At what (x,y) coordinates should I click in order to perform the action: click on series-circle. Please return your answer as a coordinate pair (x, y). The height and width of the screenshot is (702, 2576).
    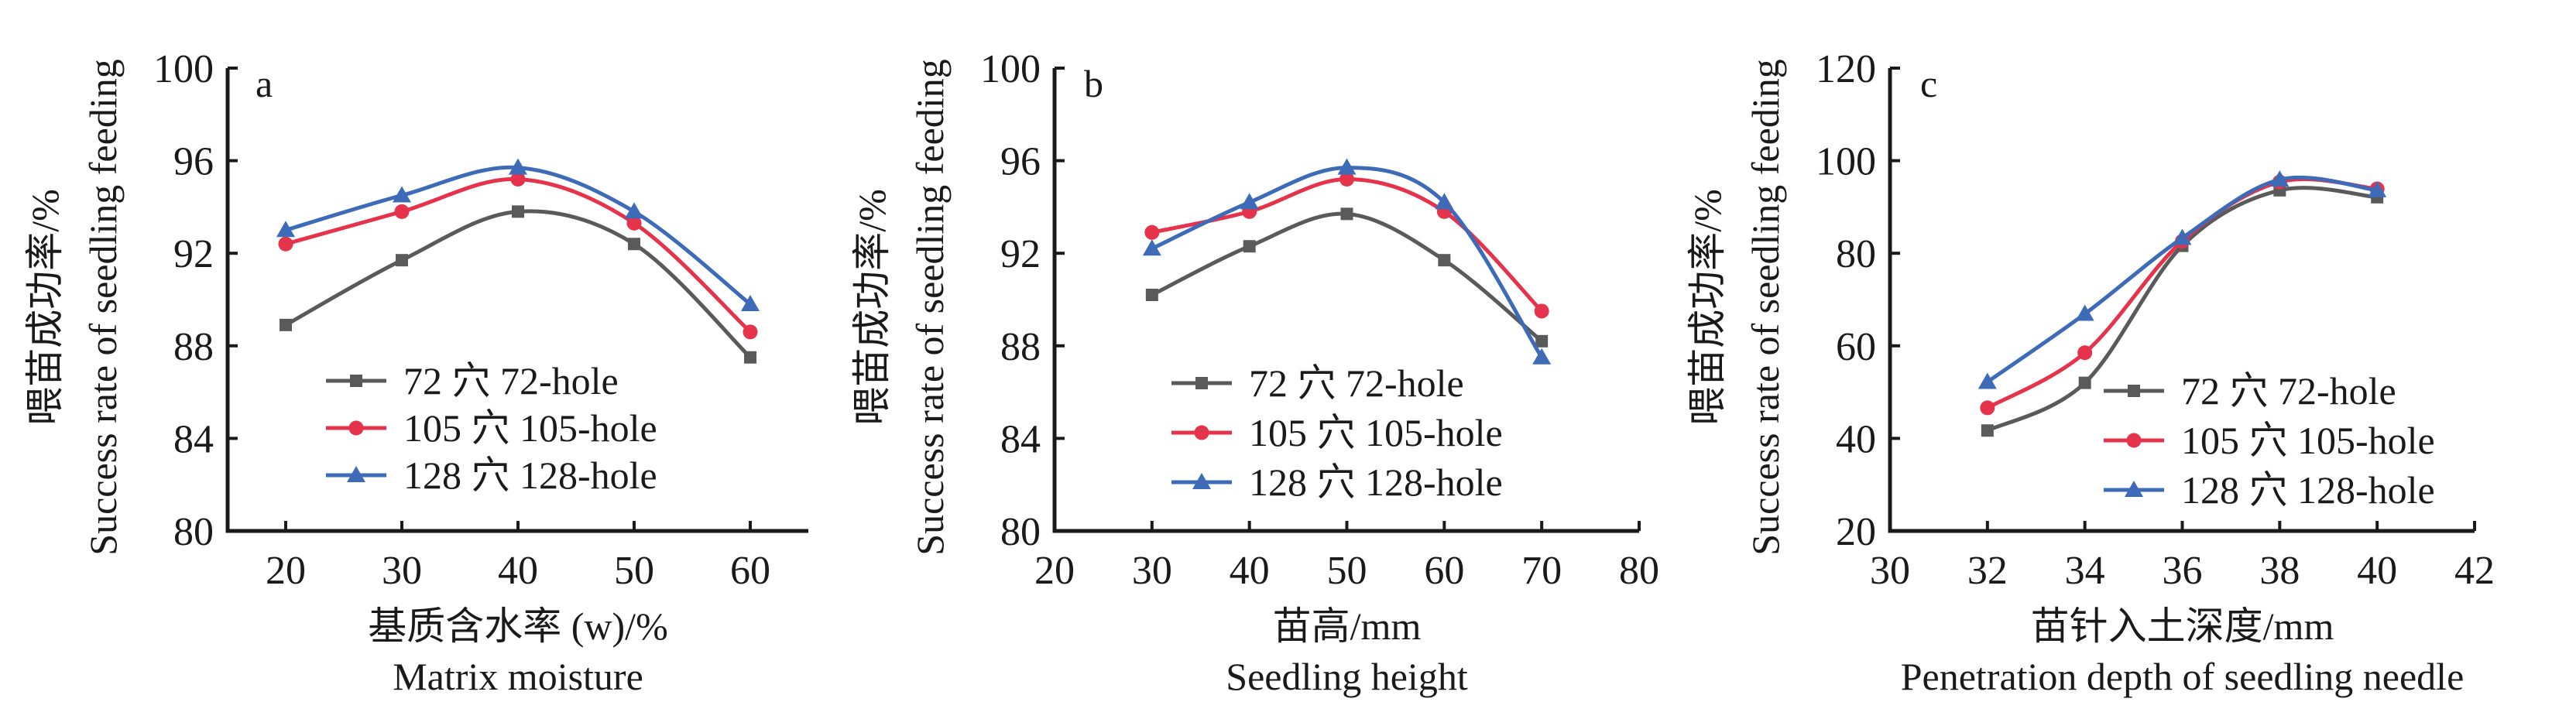
    Looking at the image, I should click on (518, 256).